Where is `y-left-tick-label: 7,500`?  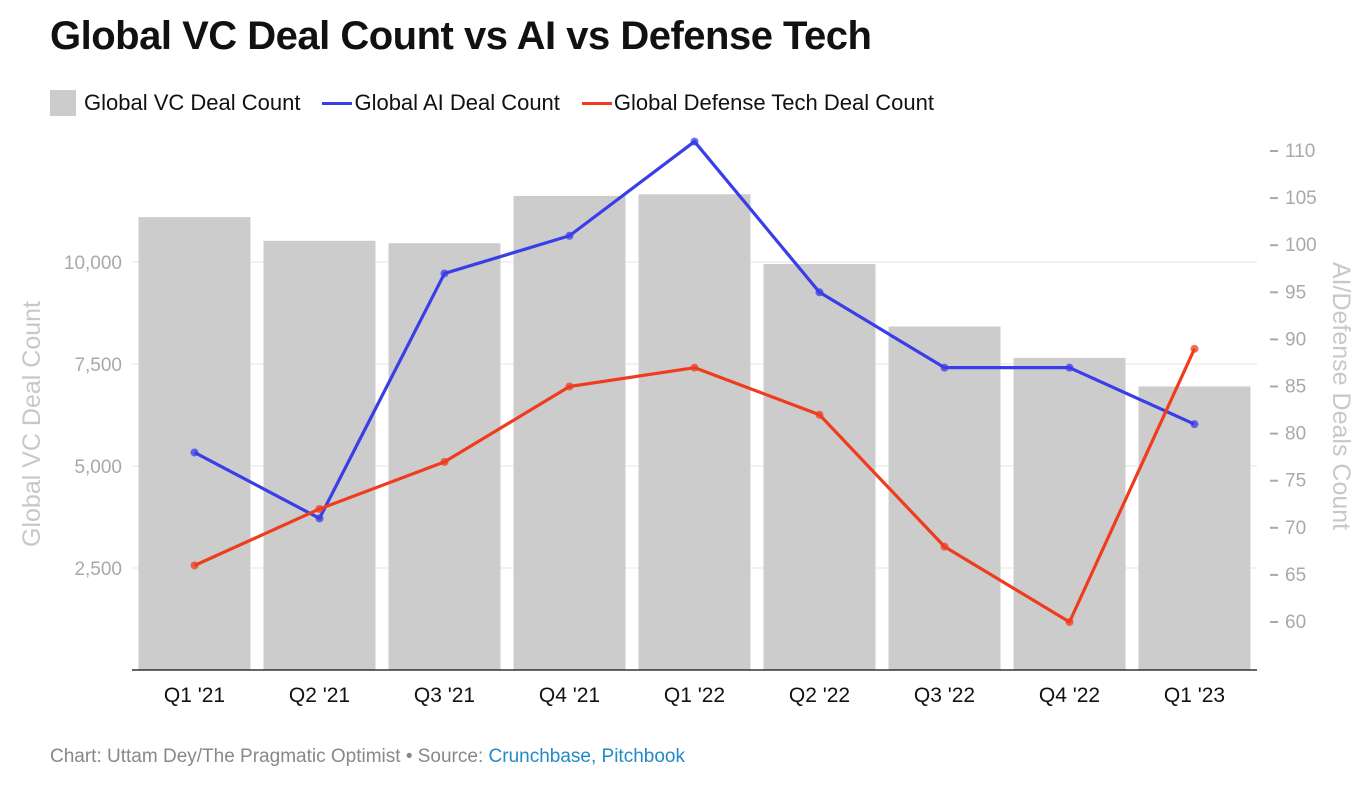
y-left-tick-label: 7,500 is located at coordinates (98, 365).